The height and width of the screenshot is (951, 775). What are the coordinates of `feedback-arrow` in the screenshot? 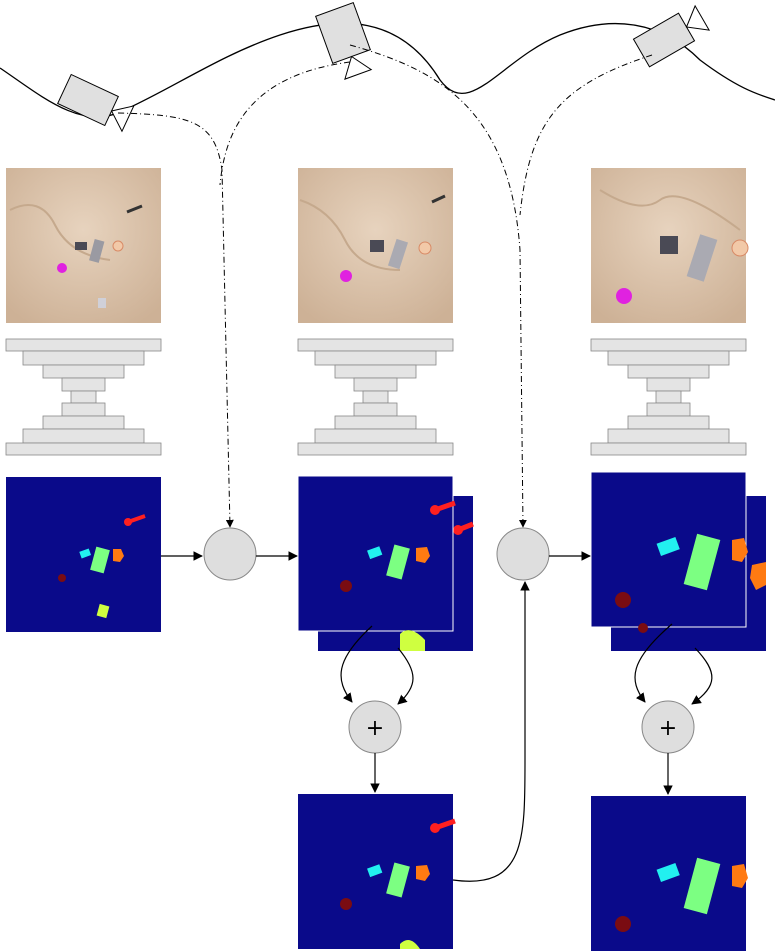 It's located at (491, 731).